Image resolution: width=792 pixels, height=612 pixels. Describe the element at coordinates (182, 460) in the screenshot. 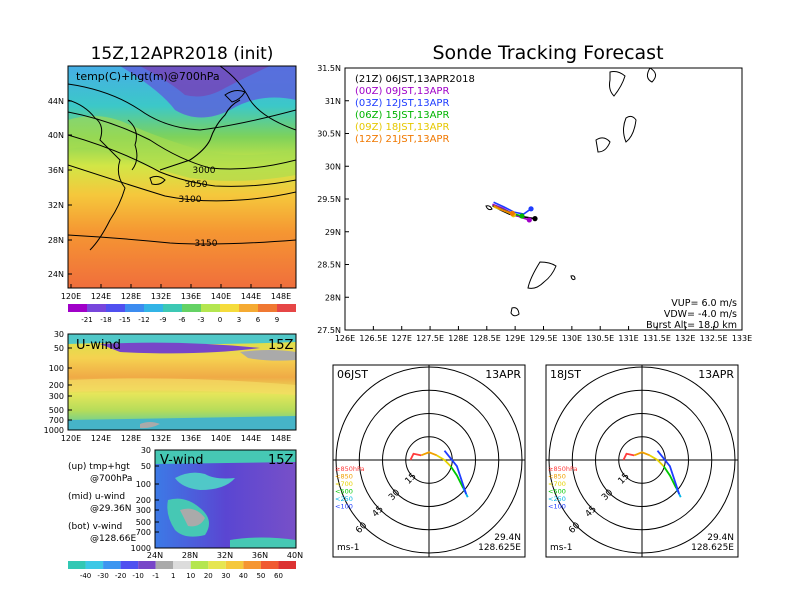

I see `v-wind-label: V-wind` at that location.